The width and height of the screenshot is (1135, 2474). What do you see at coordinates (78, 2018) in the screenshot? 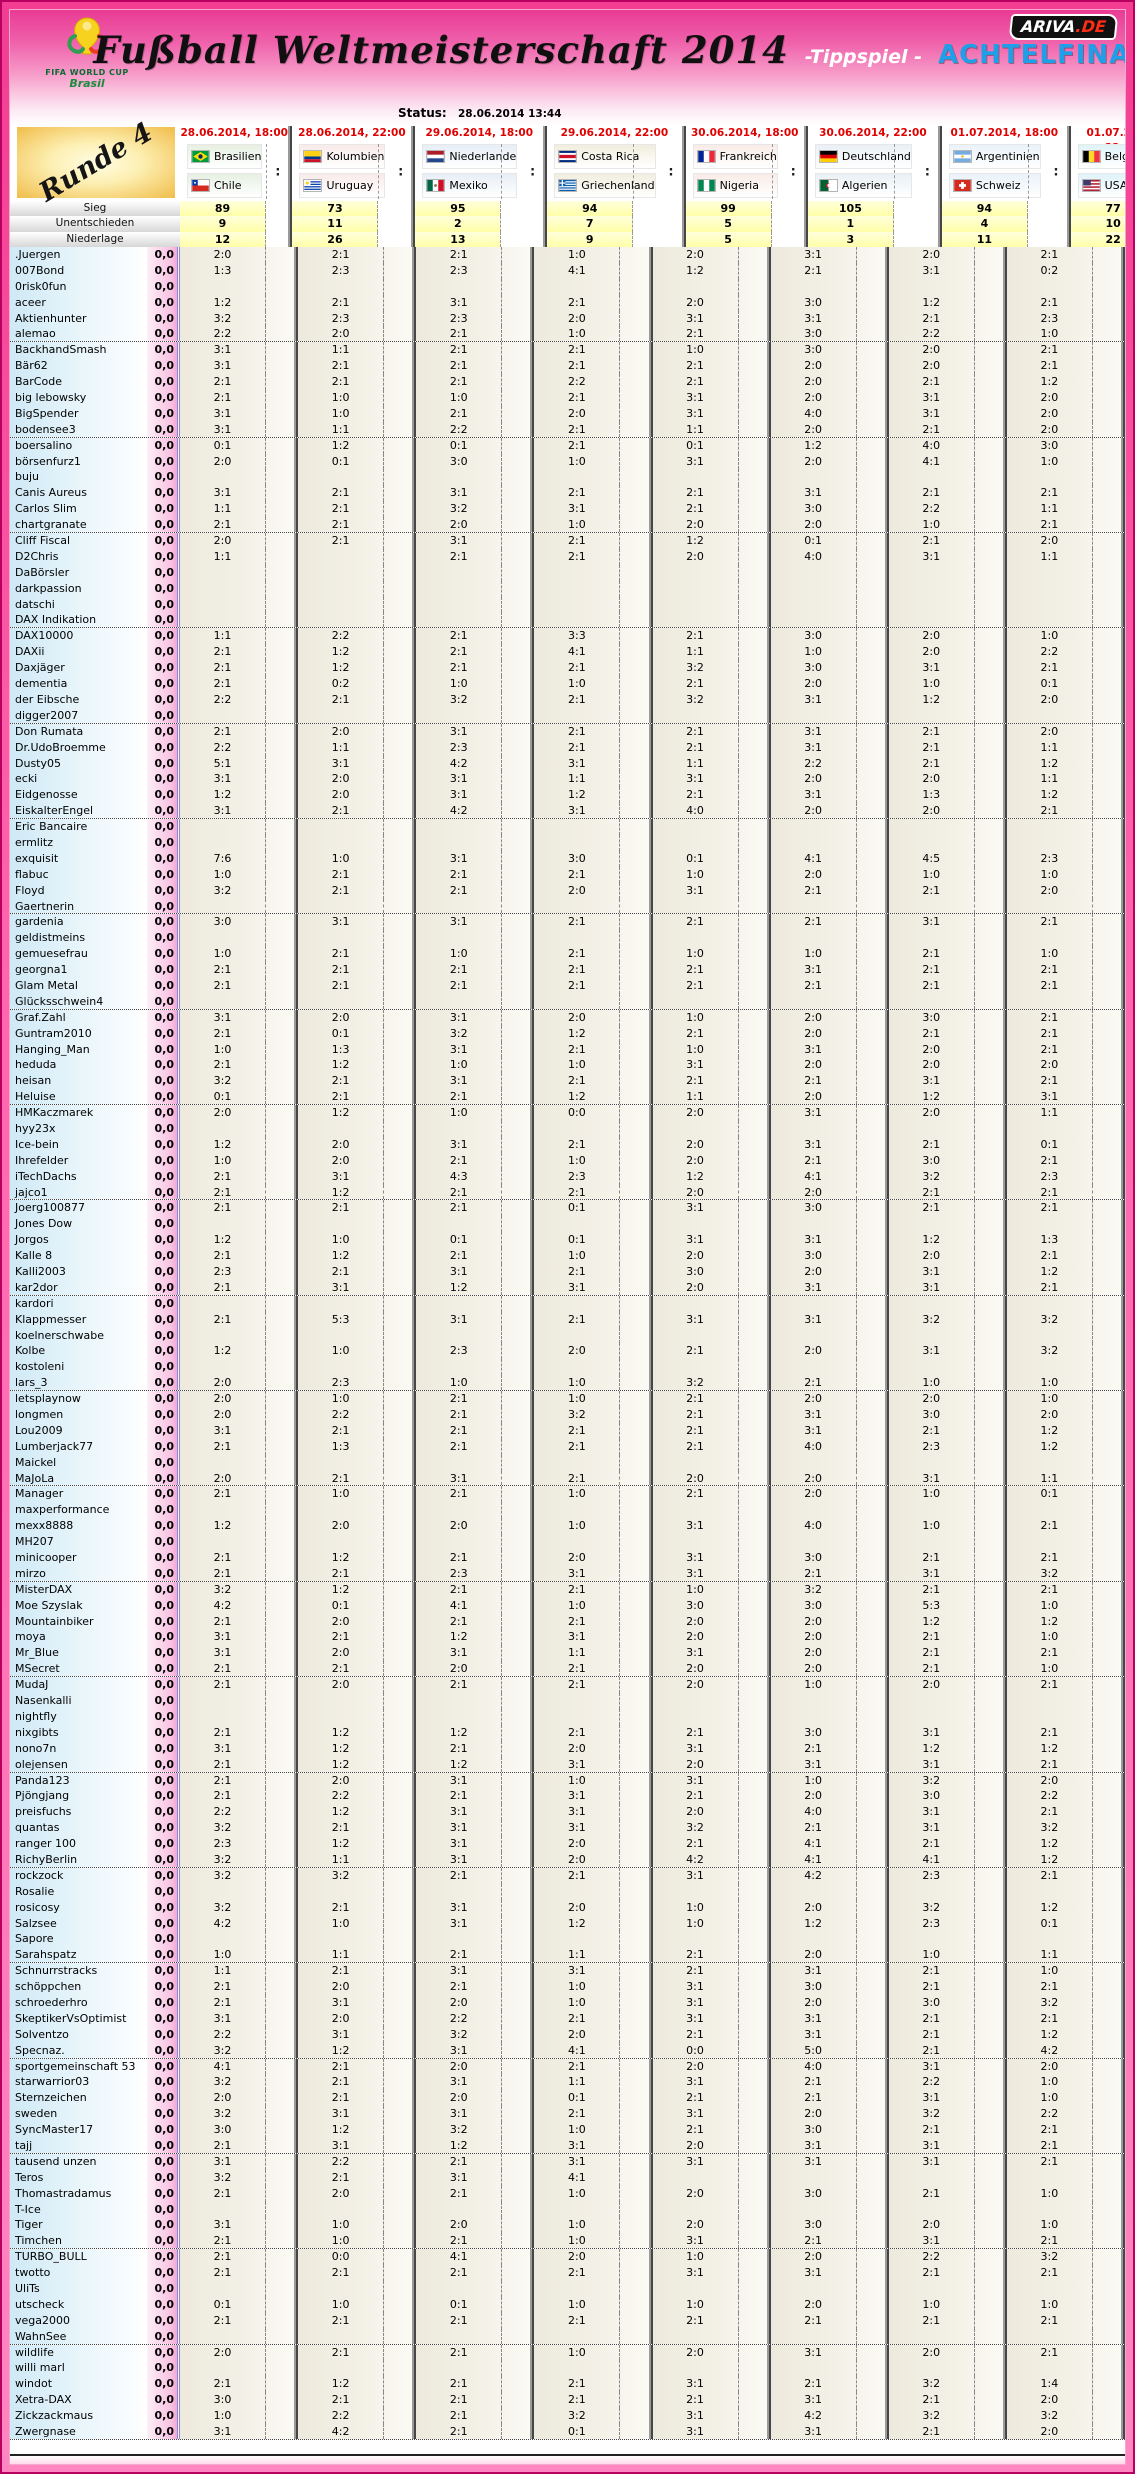
I see `player-name: SkeptikerVsOptimist` at bounding box center [78, 2018].